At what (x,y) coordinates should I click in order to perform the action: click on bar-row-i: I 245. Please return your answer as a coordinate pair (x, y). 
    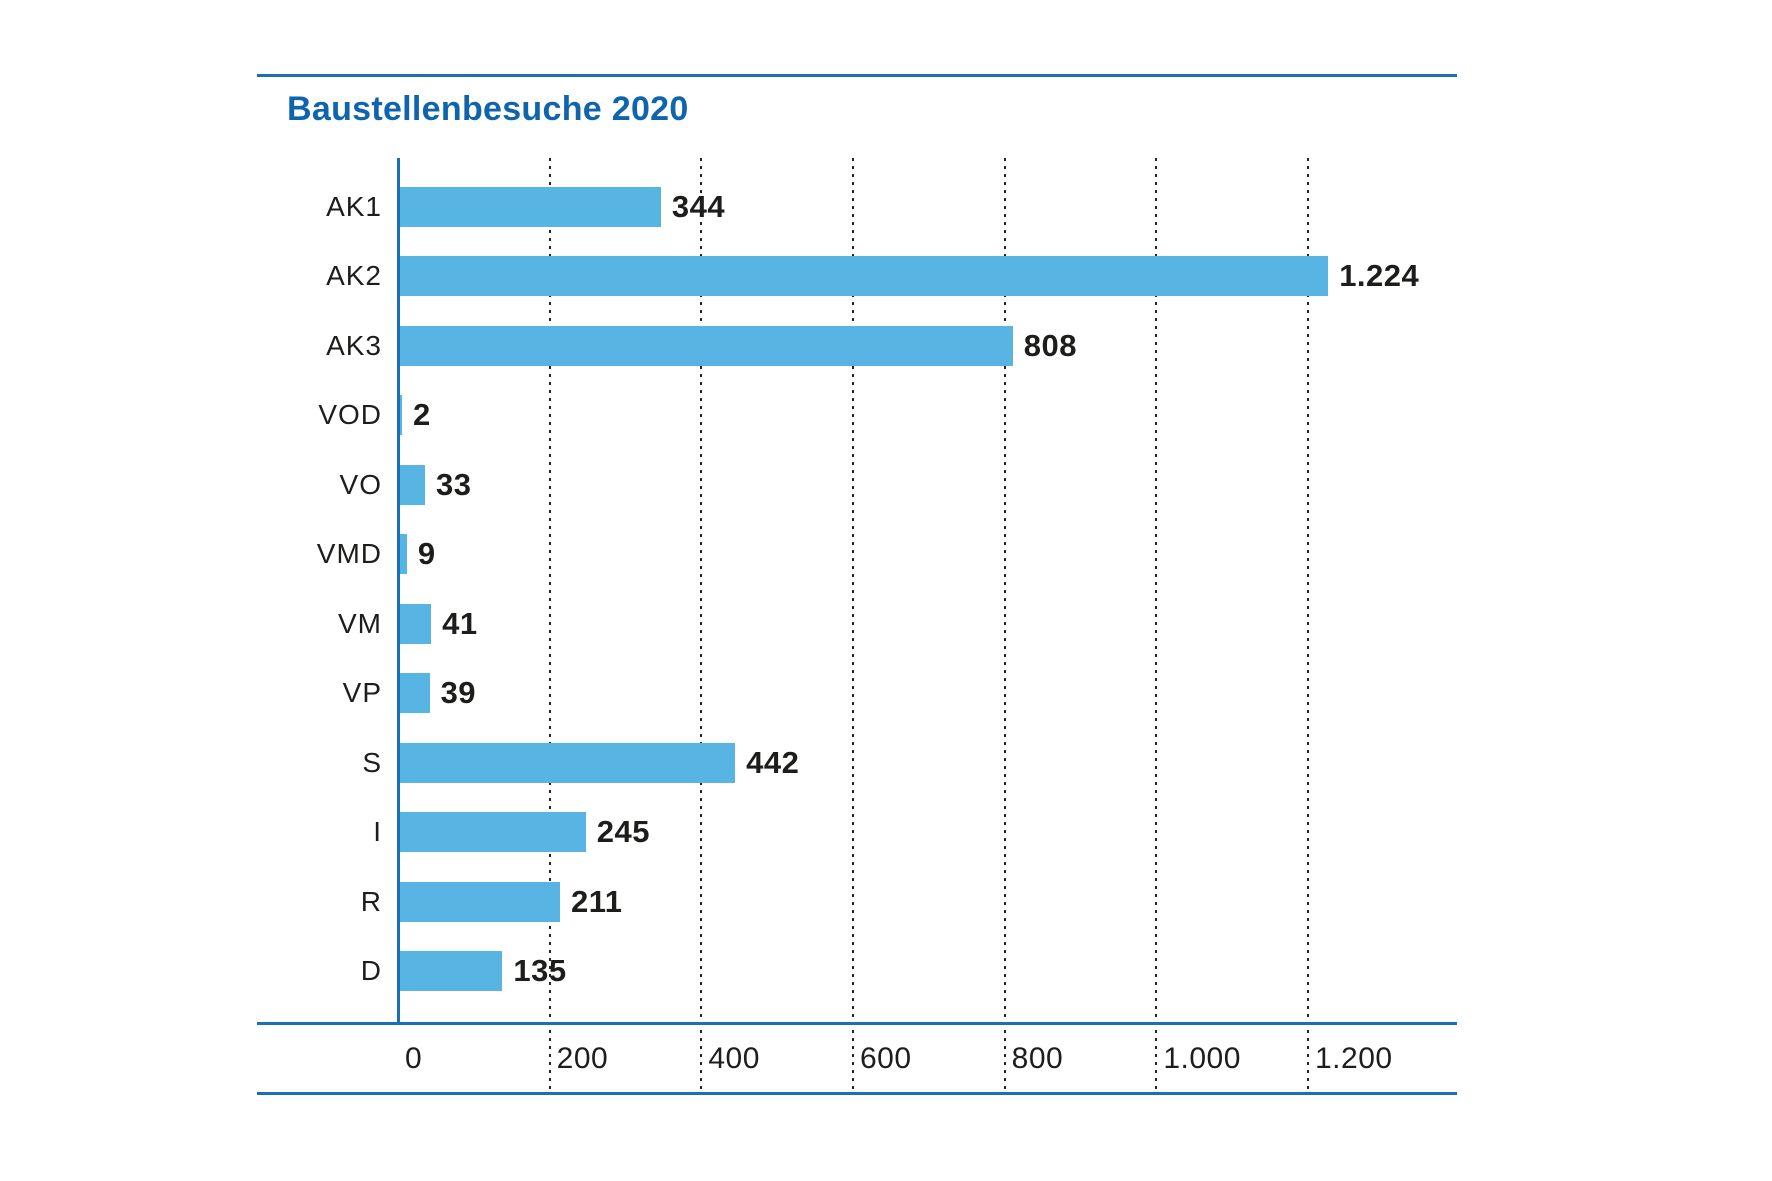
    Looking at the image, I should click on (857, 833).